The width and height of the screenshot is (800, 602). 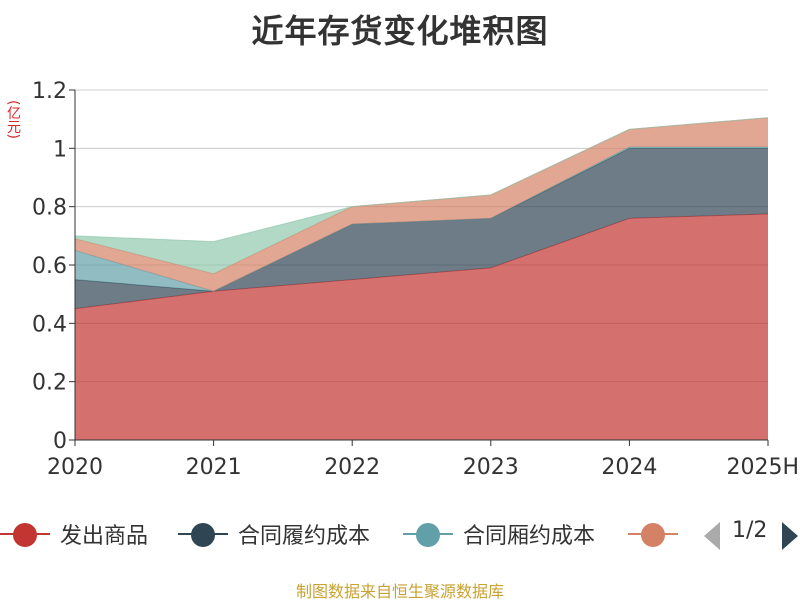 What do you see at coordinates (629, 467) in the screenshot?
I see `x-tick-label-4: 2024` at bounding box center [629, 467].